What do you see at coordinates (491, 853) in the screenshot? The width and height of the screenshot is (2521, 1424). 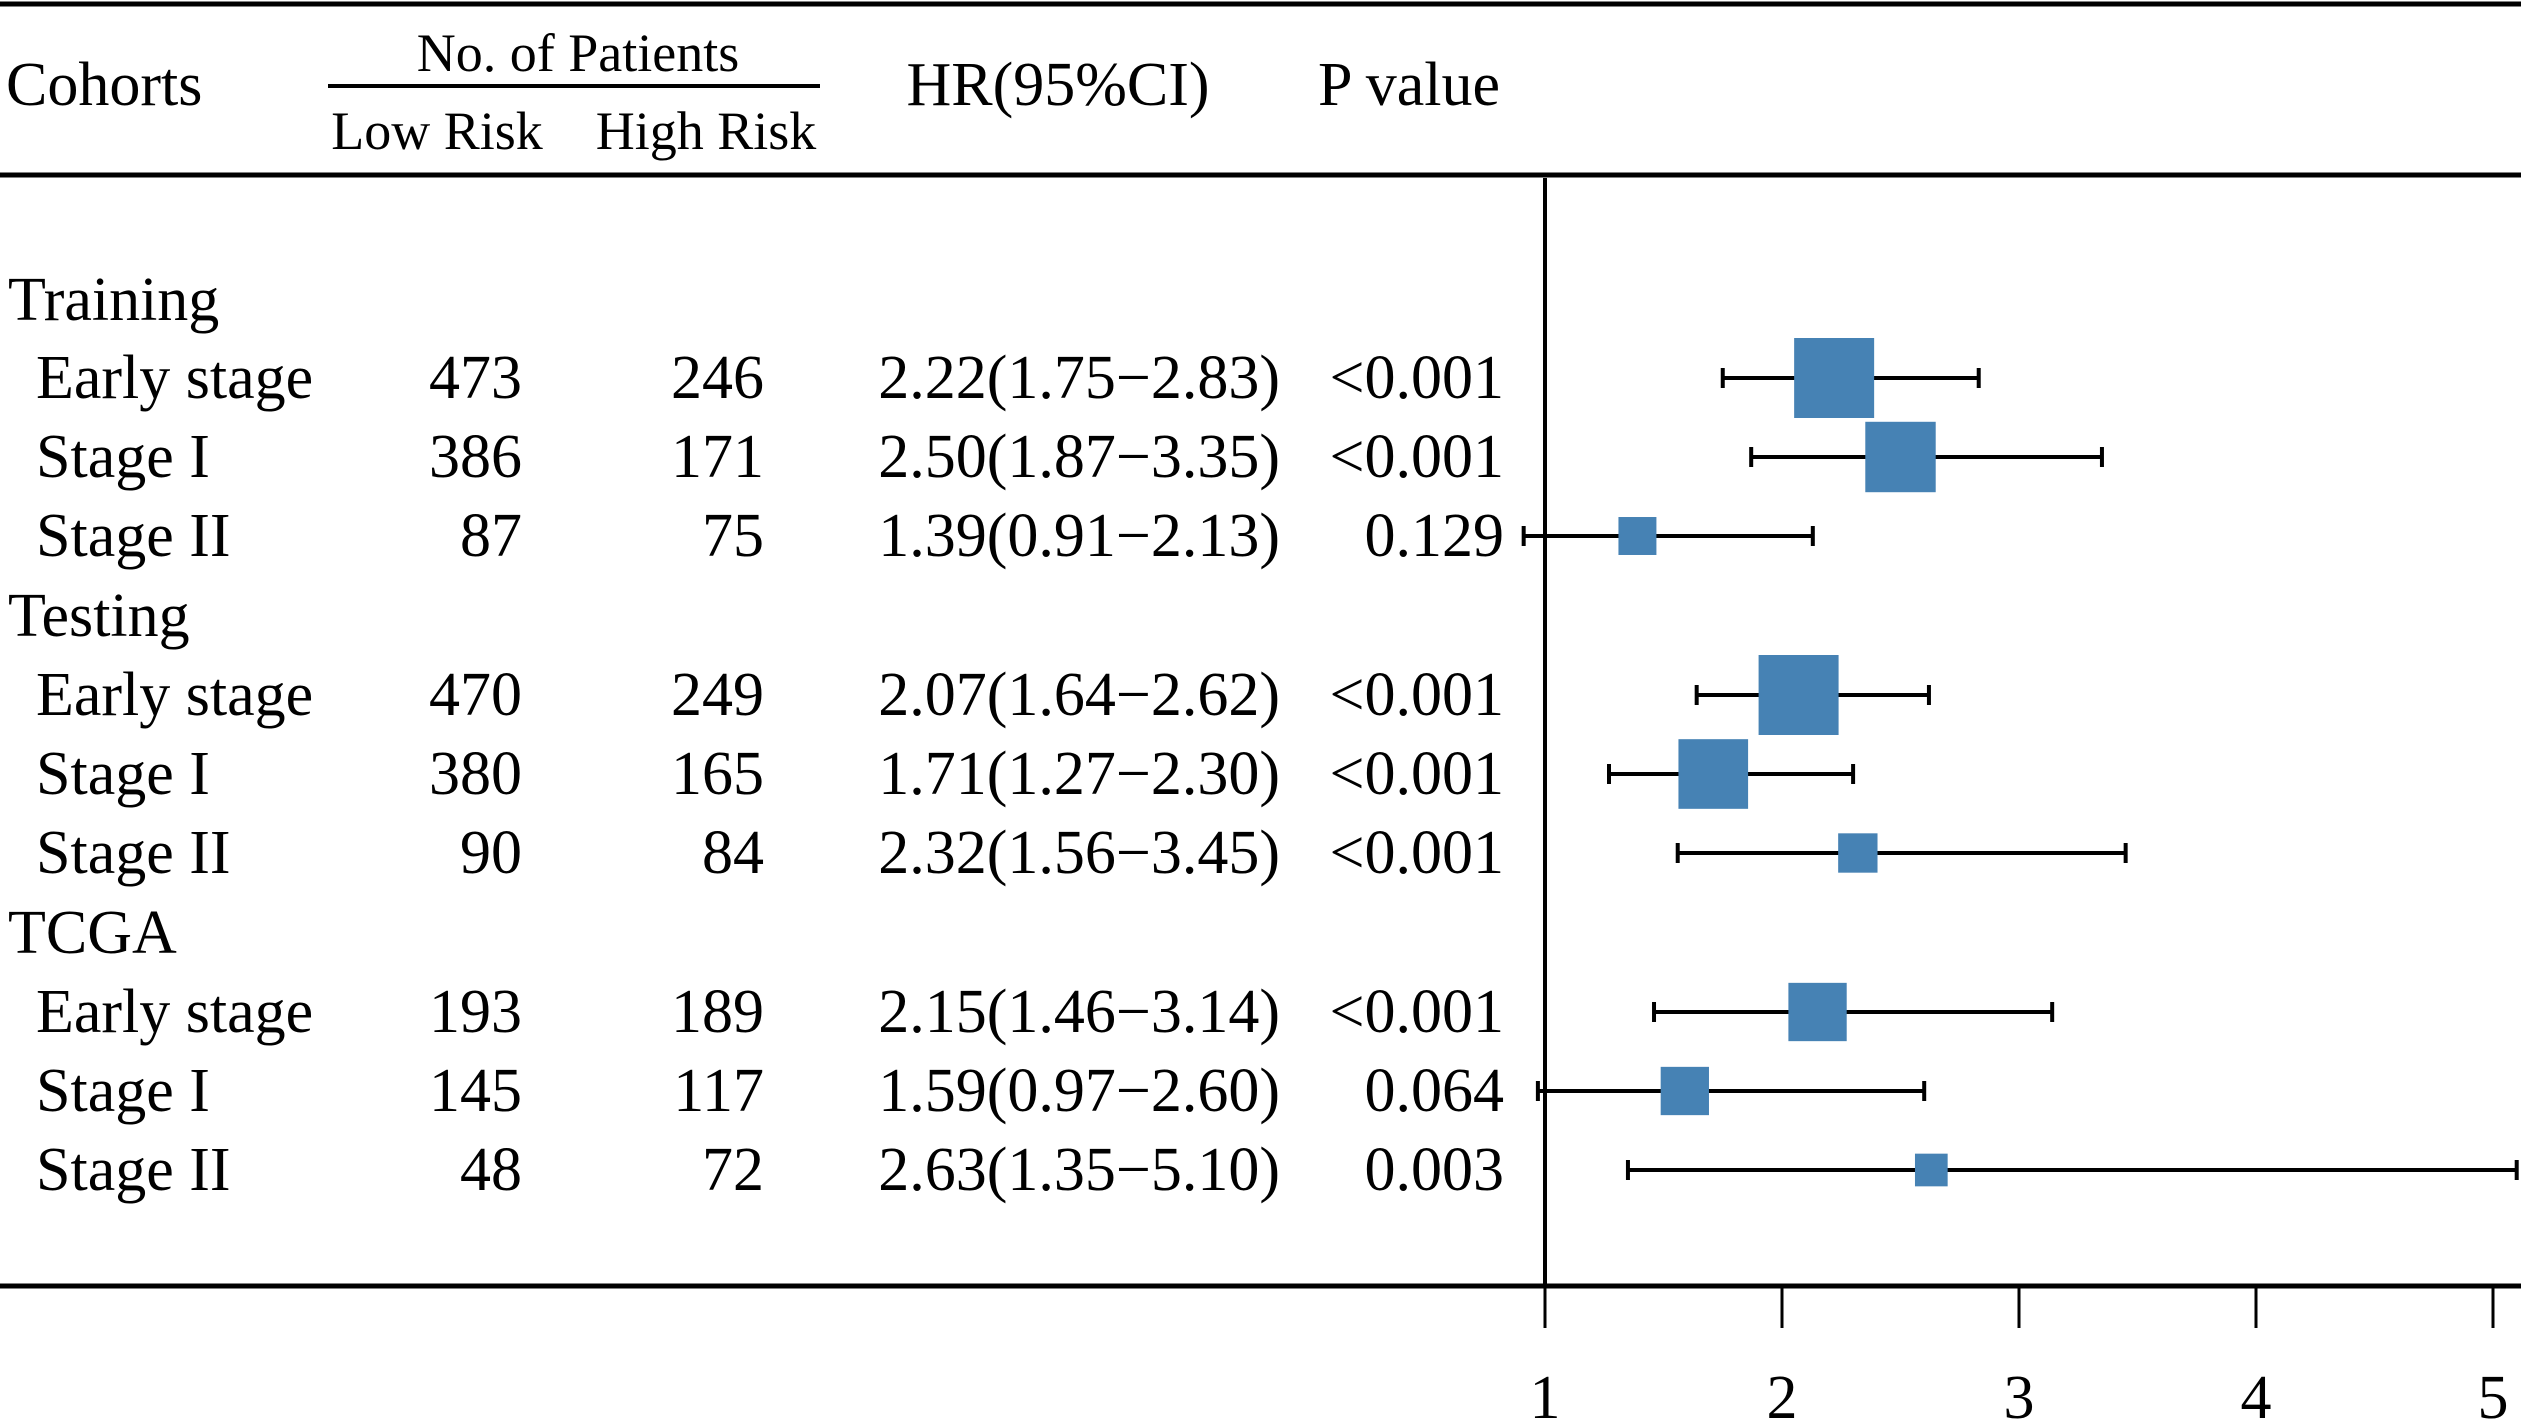 I see `low-risk-count: 90` at bounding box center [491, 853].